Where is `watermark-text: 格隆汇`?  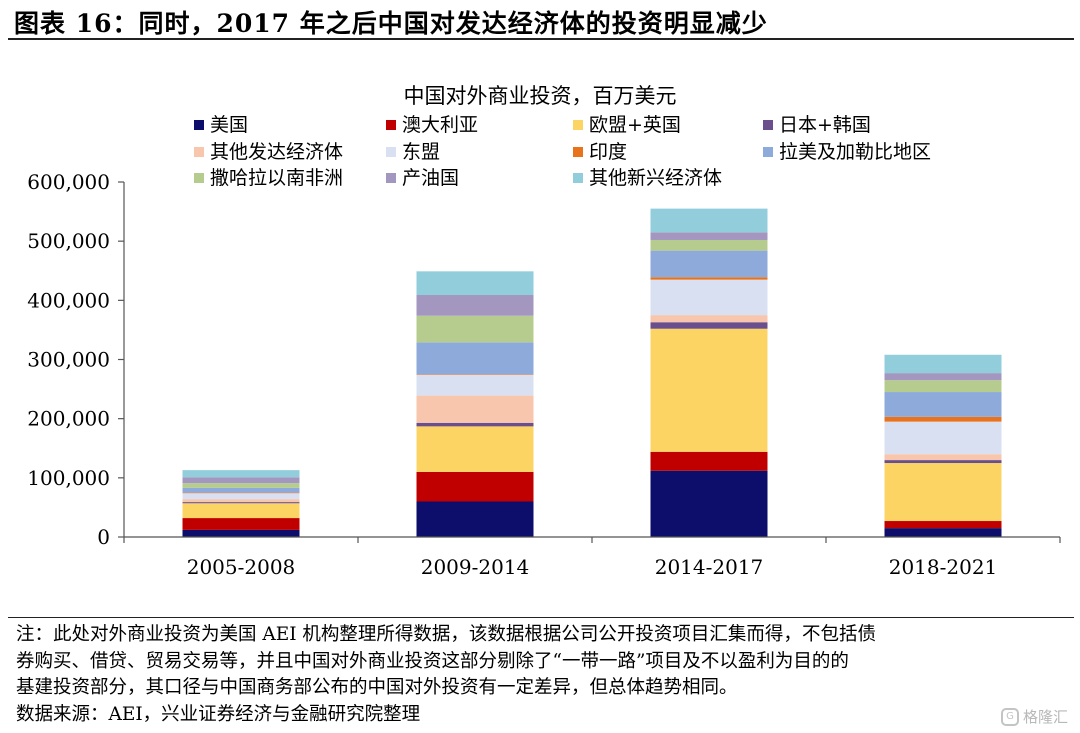
watermark-text: 格隆汇 is located at coordinates (1045, 717).